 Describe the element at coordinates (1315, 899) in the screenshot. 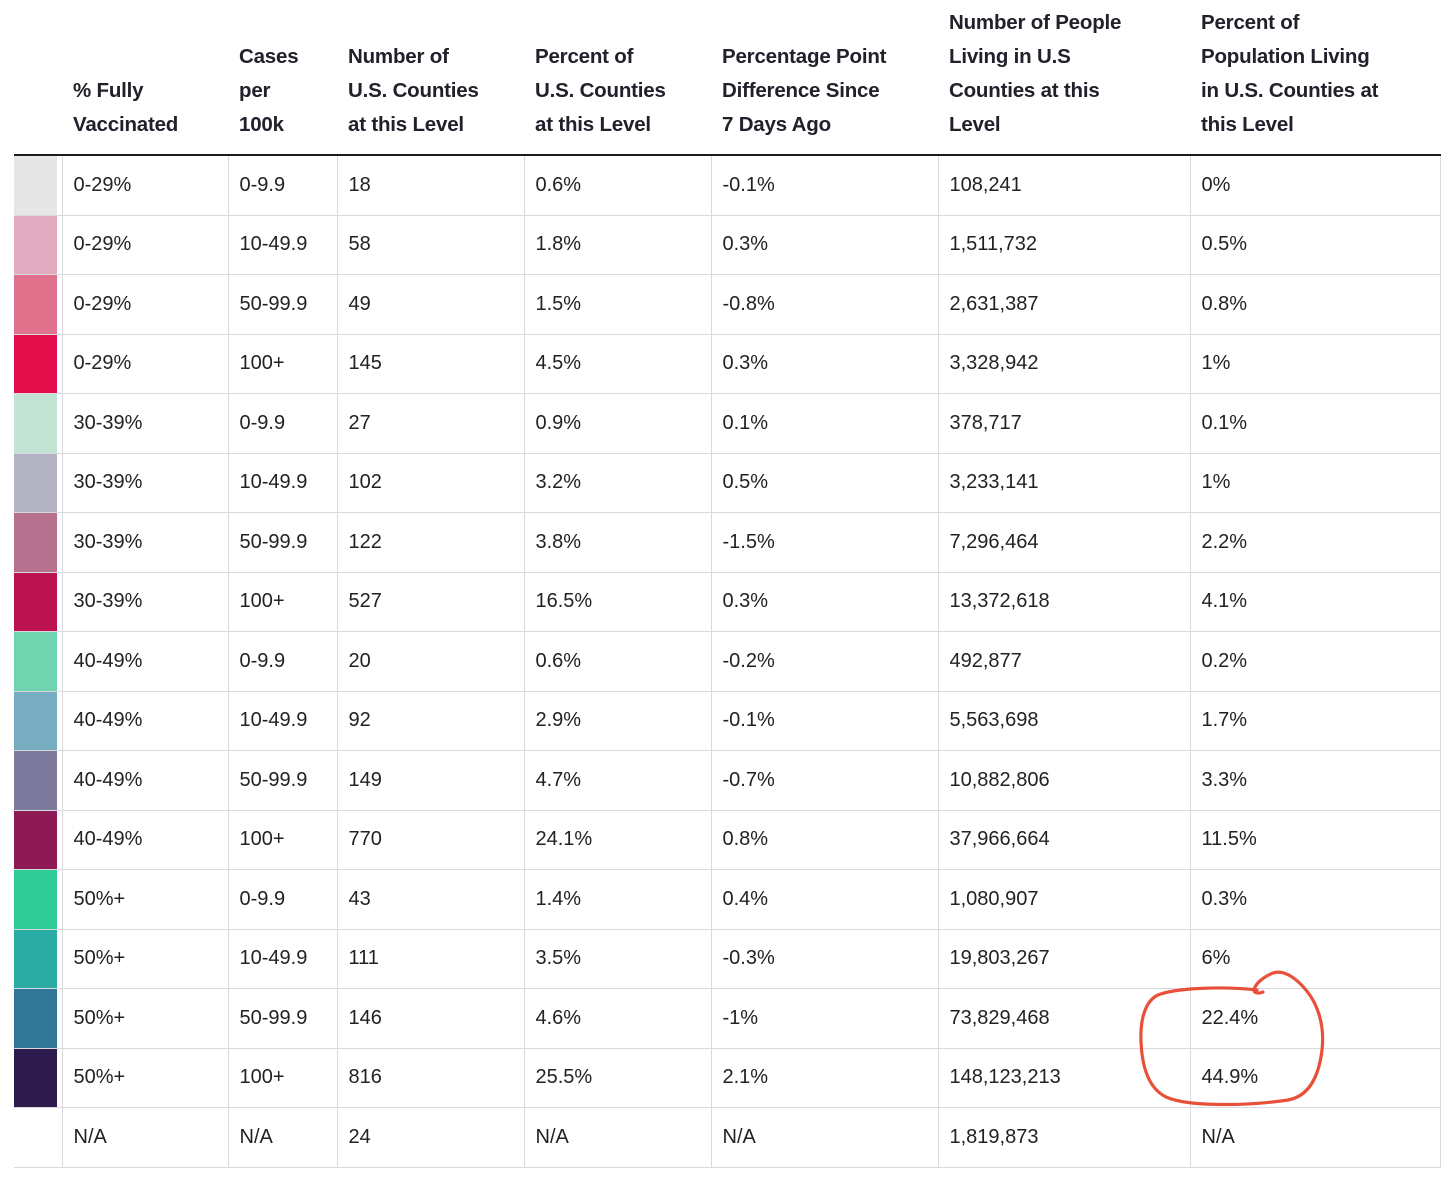

I see `cell-pct-population: 0.3%` at that location.